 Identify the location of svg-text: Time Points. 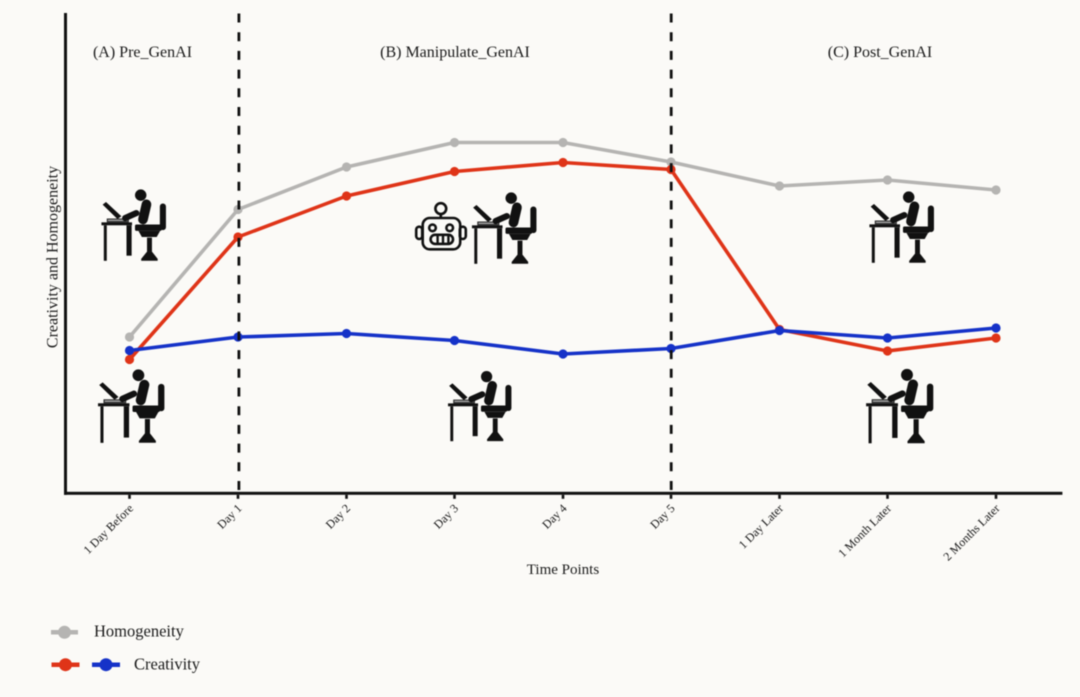
(563, 570).